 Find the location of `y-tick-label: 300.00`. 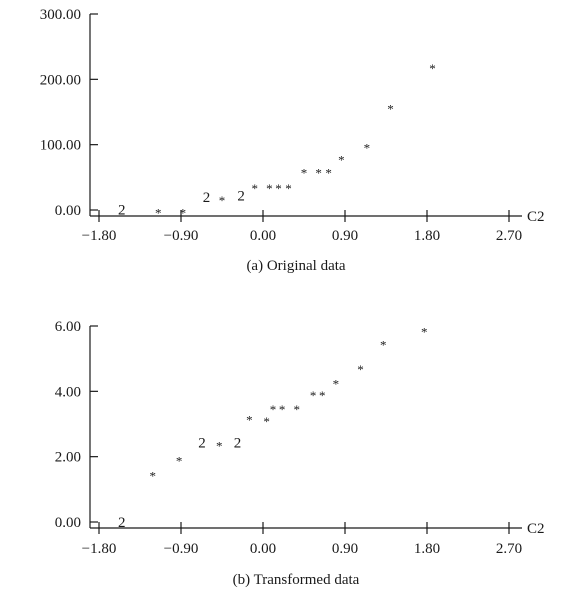

y-tick-label: 300.00 is located at coordinates (60, 15).